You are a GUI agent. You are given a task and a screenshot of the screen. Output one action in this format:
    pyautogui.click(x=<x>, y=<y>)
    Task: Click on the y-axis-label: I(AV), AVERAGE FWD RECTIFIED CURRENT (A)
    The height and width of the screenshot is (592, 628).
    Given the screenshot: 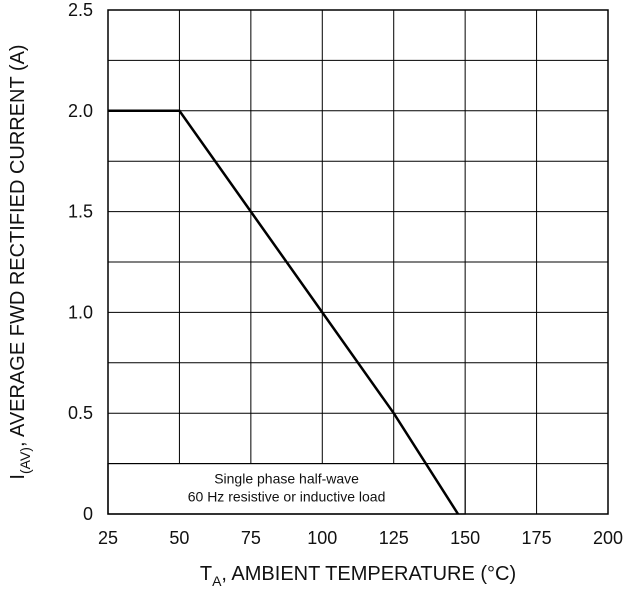 What is the action you would take?
    pyautogui.click(x=20, y=261)
    